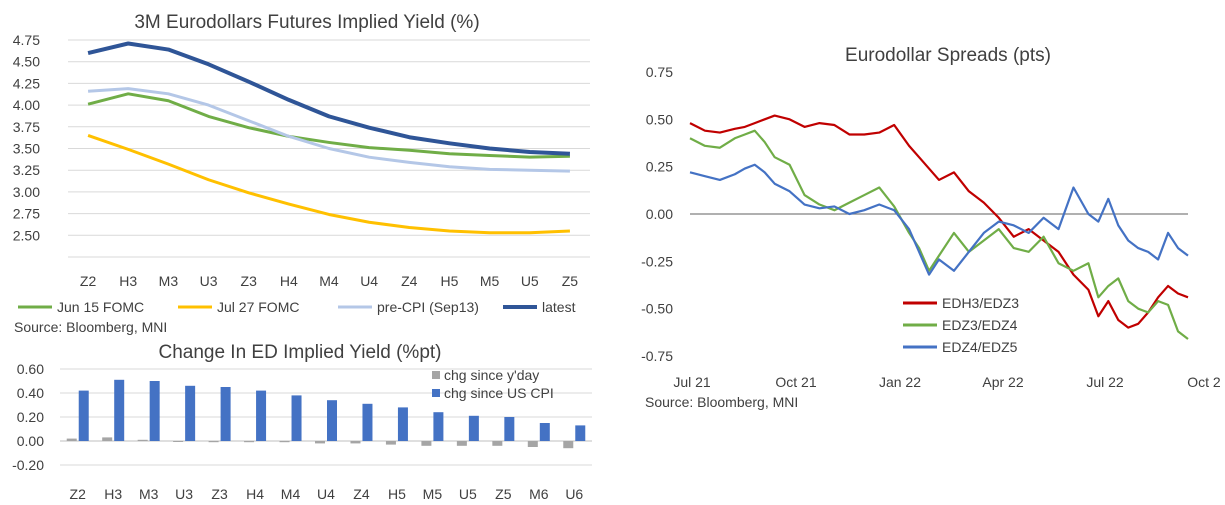 The image size is (1225, 505). I want to click on x-tick-label: M6, so click(539, 494).